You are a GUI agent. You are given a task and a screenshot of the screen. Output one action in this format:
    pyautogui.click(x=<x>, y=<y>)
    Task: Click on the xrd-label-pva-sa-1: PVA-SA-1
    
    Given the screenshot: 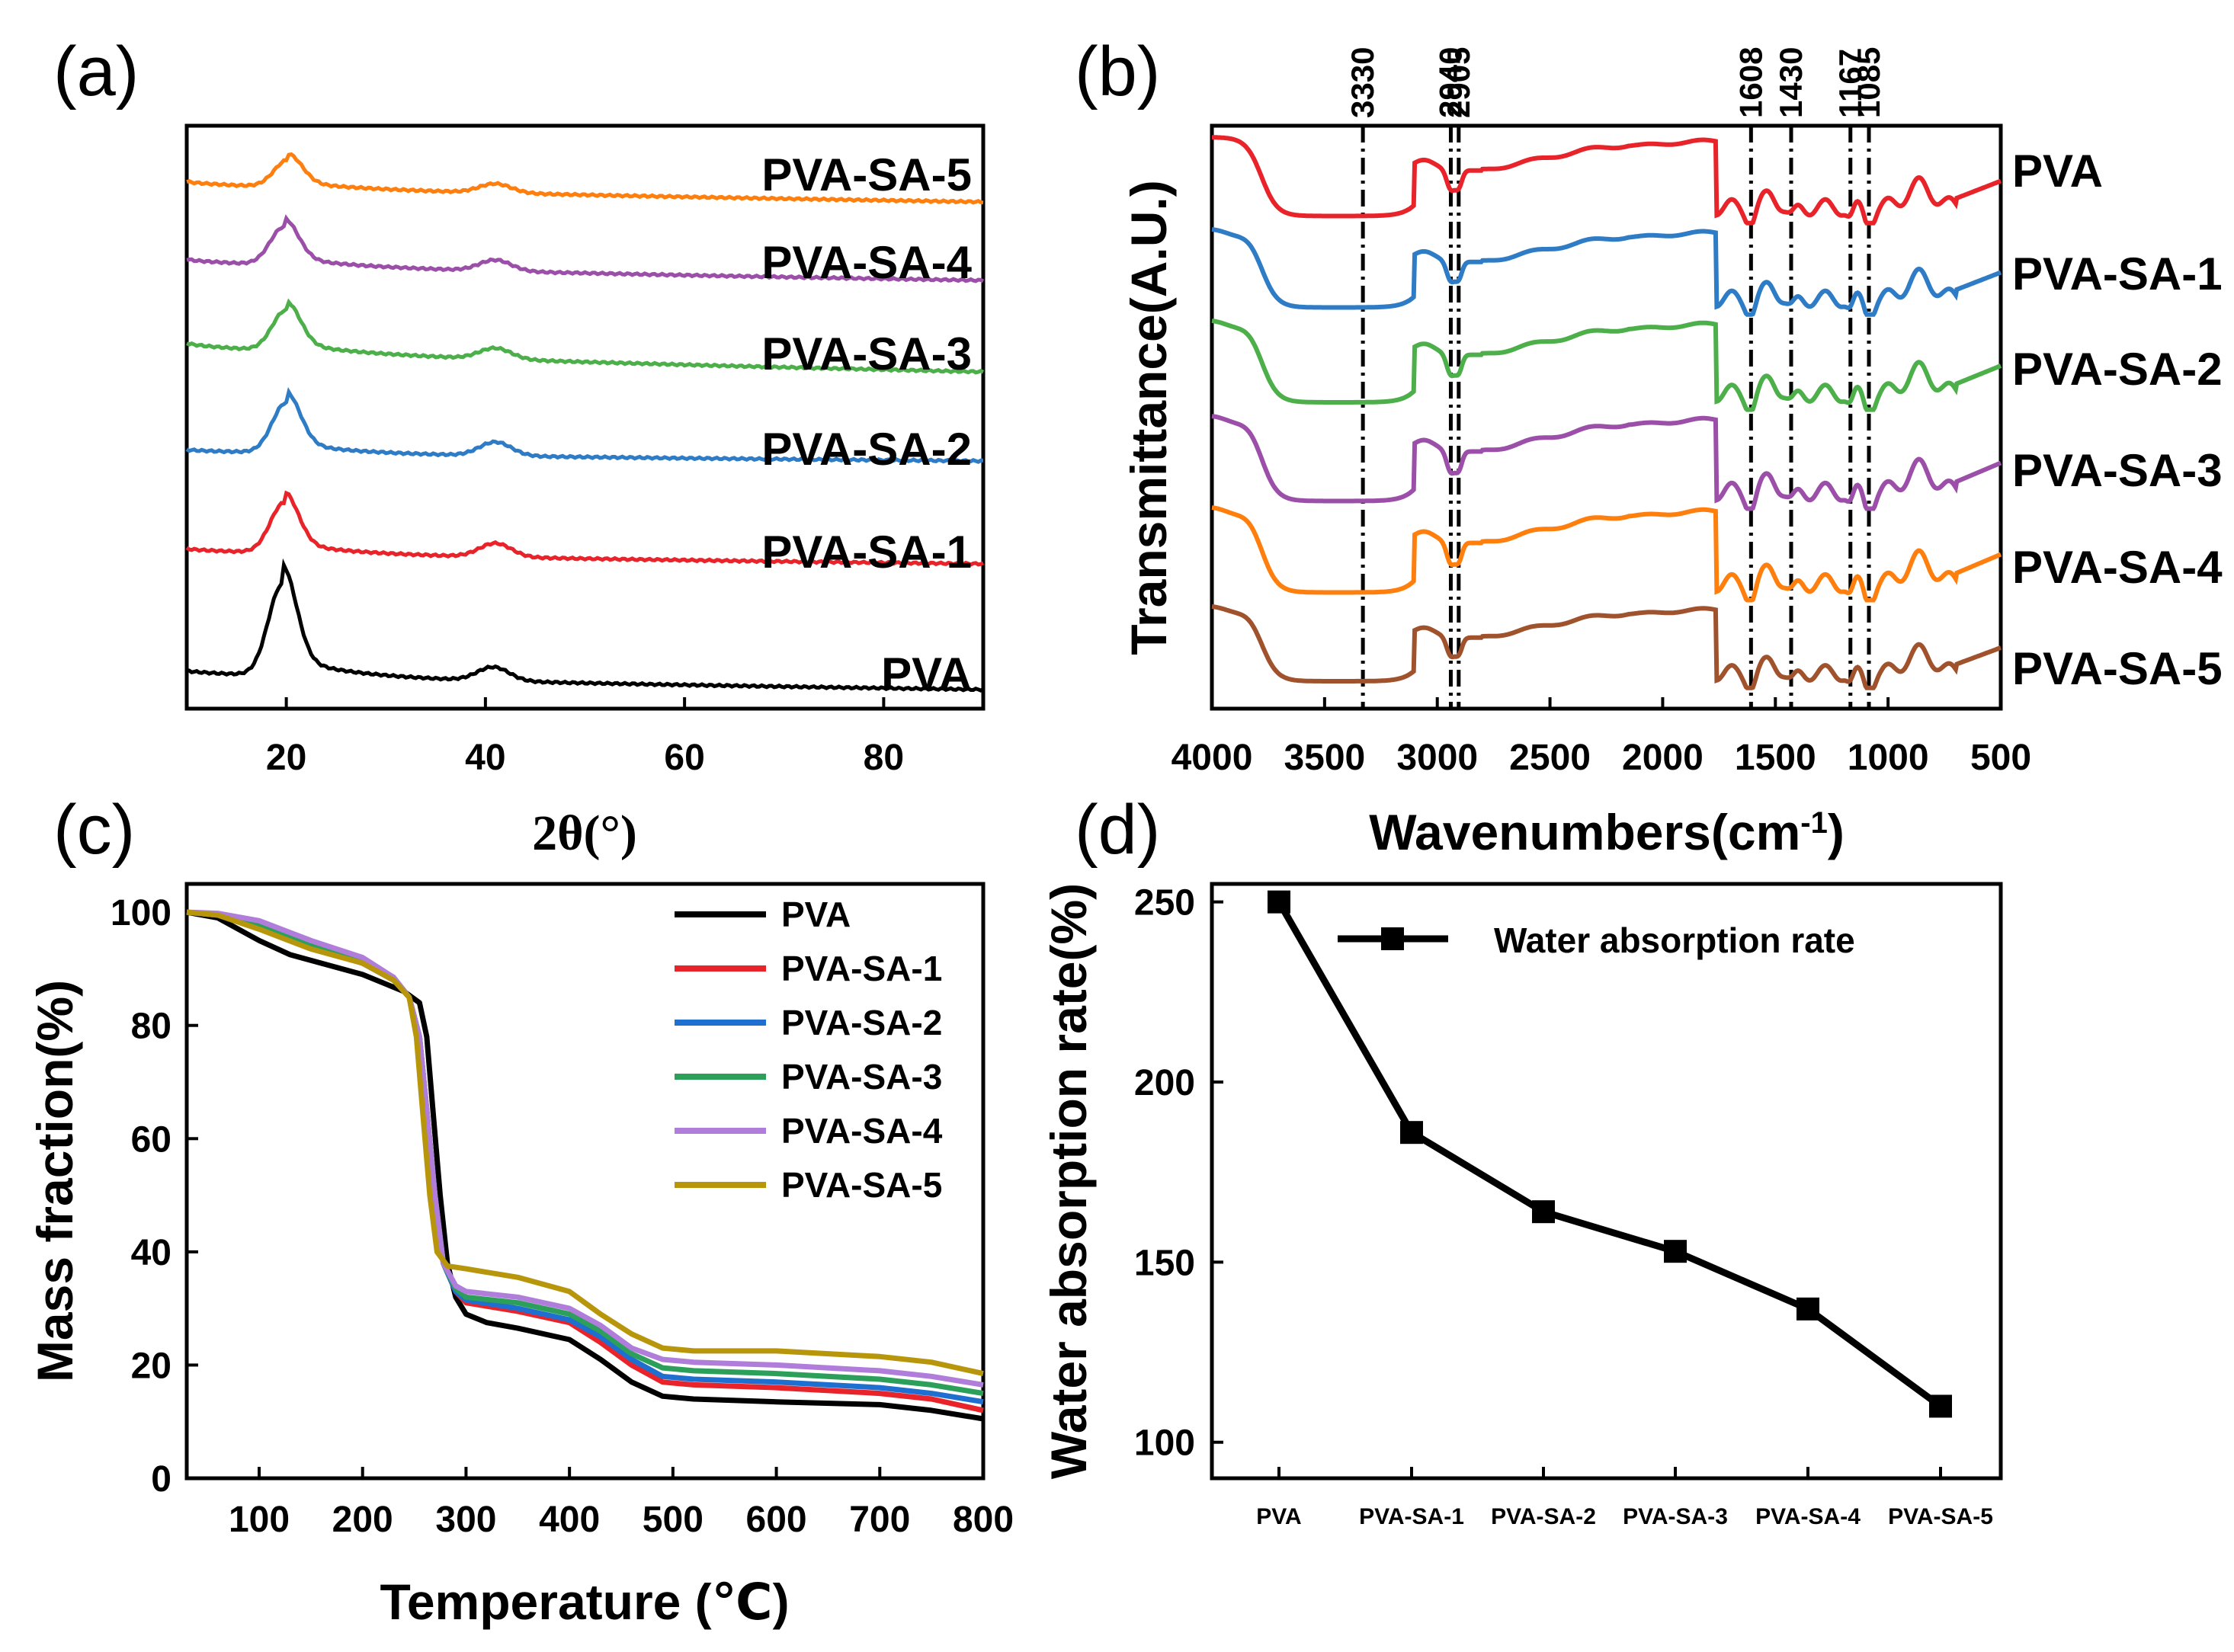 What is the action you would take?
    pyautogui.click(x=866, y=552)
    